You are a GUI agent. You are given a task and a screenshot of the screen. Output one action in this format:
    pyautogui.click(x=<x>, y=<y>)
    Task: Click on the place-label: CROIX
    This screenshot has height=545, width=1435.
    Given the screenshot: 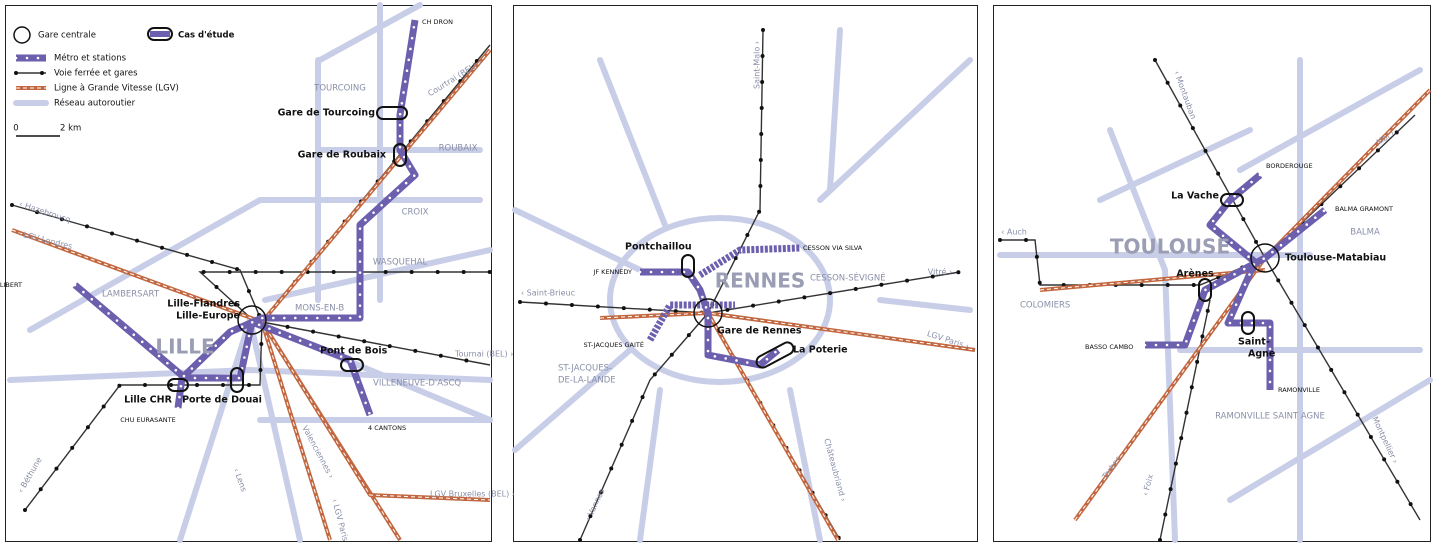 What is the action you would take?
    pyautogui.click(x=415, y=213)
    